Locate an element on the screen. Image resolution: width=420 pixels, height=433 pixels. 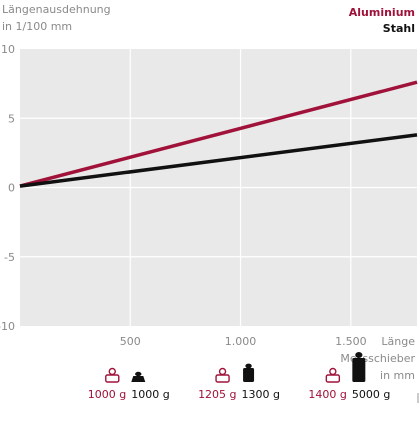
legend-aluminium: Aluminium is located at coordinates (382, 12).